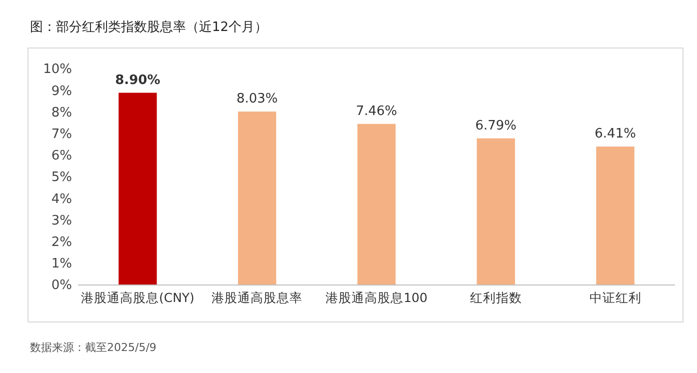 The width and height of the screenshot is (697, 373). Describe the element at coordinates (93, 347) in the screenshot. I see `source-note: 数据来源：截至2025/5/9` at that location.